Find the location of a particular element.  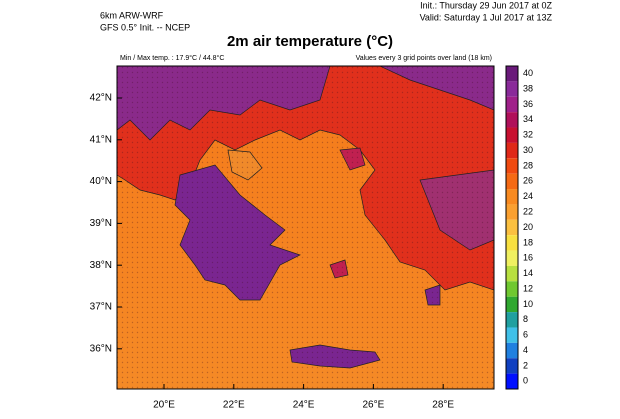

colorbar-label: 36 is located at coordinates (528, 104).